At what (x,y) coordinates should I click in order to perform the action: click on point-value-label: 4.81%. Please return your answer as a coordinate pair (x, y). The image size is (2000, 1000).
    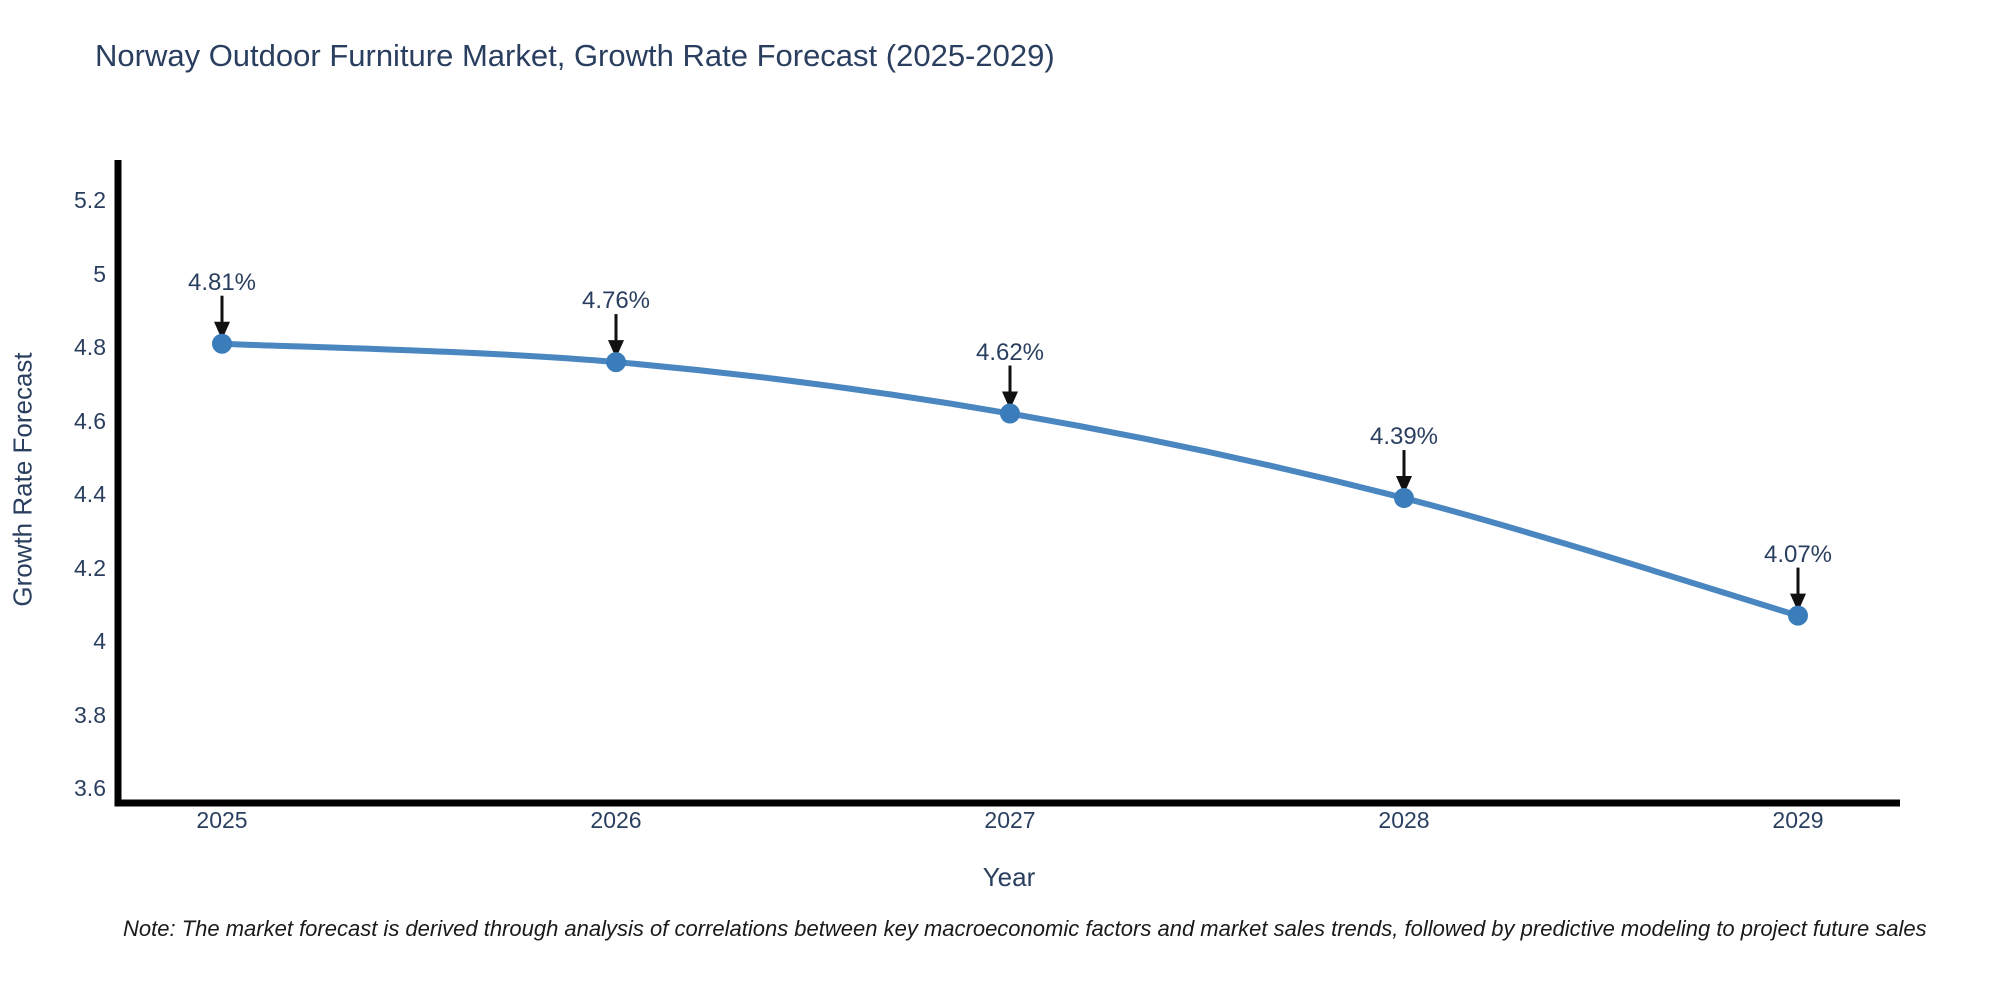
    Looking at the image, I should click on (222, 282).